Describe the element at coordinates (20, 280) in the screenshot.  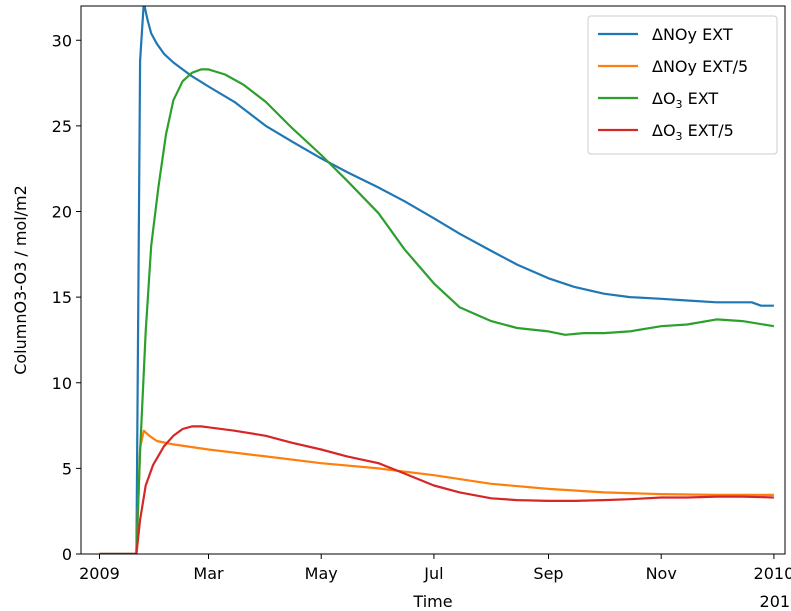
I see `y-axis-label: ColumnO3-O3 / mol/m2` at that location.